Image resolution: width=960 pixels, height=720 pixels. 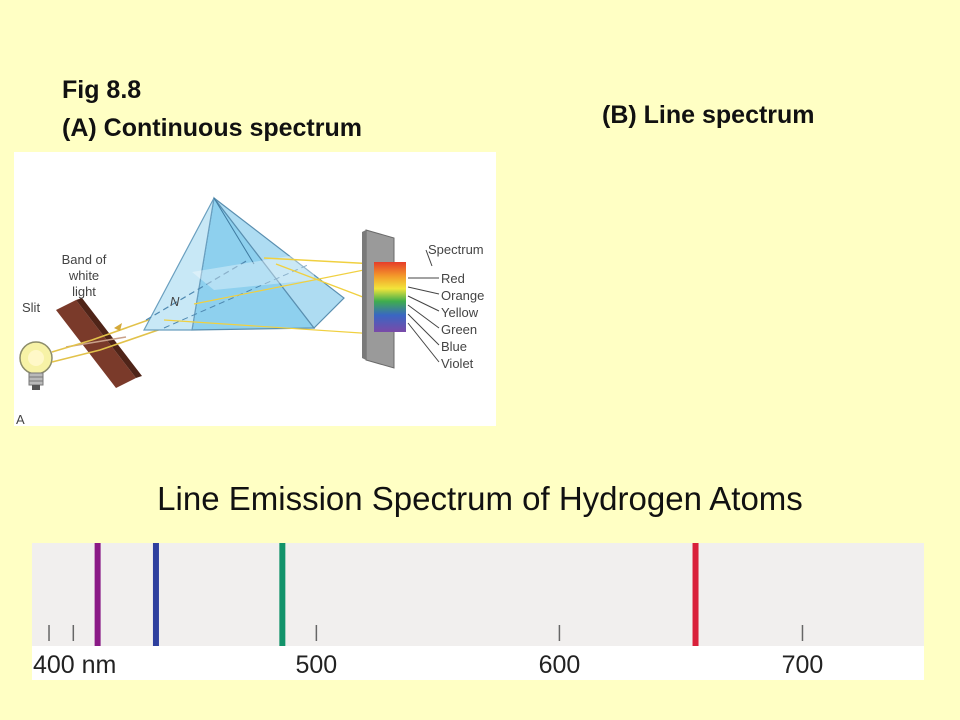 I want to click on prism, so click(x=244, y=263).